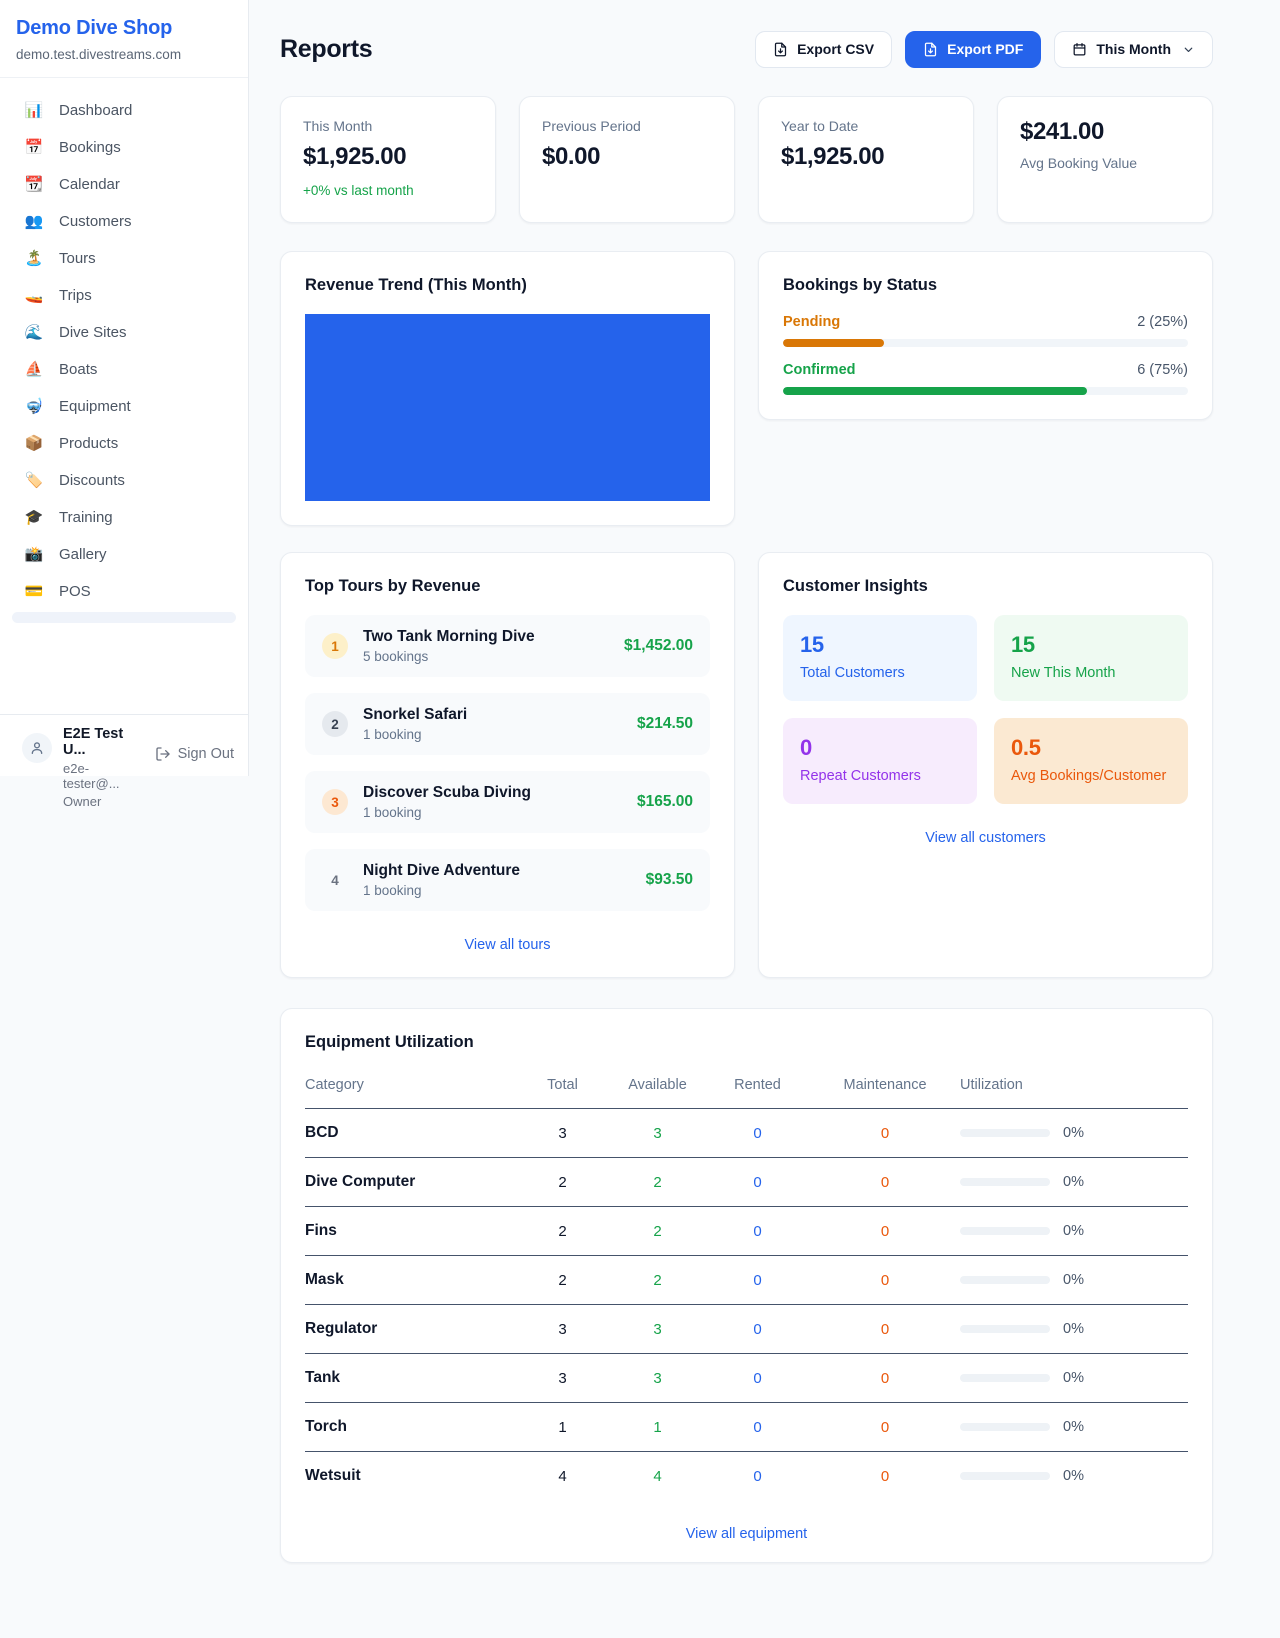  What do you see at coordinates (124, 221) in the screenshot?
I see `sidebar-item-customers: 👥 Customers` at bounding box center [124, 221].